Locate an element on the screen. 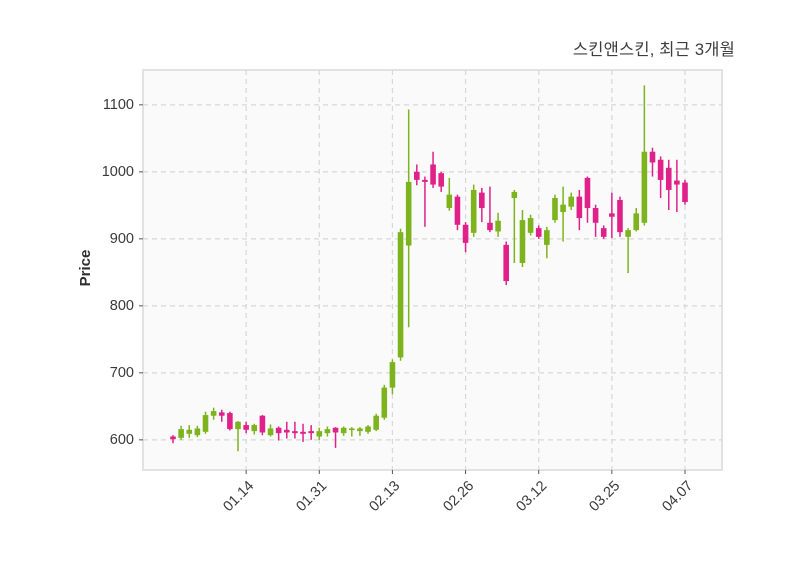  chart-title: 스킨앤스킨, 최근 3개월 is located at coordinates (653, 50).